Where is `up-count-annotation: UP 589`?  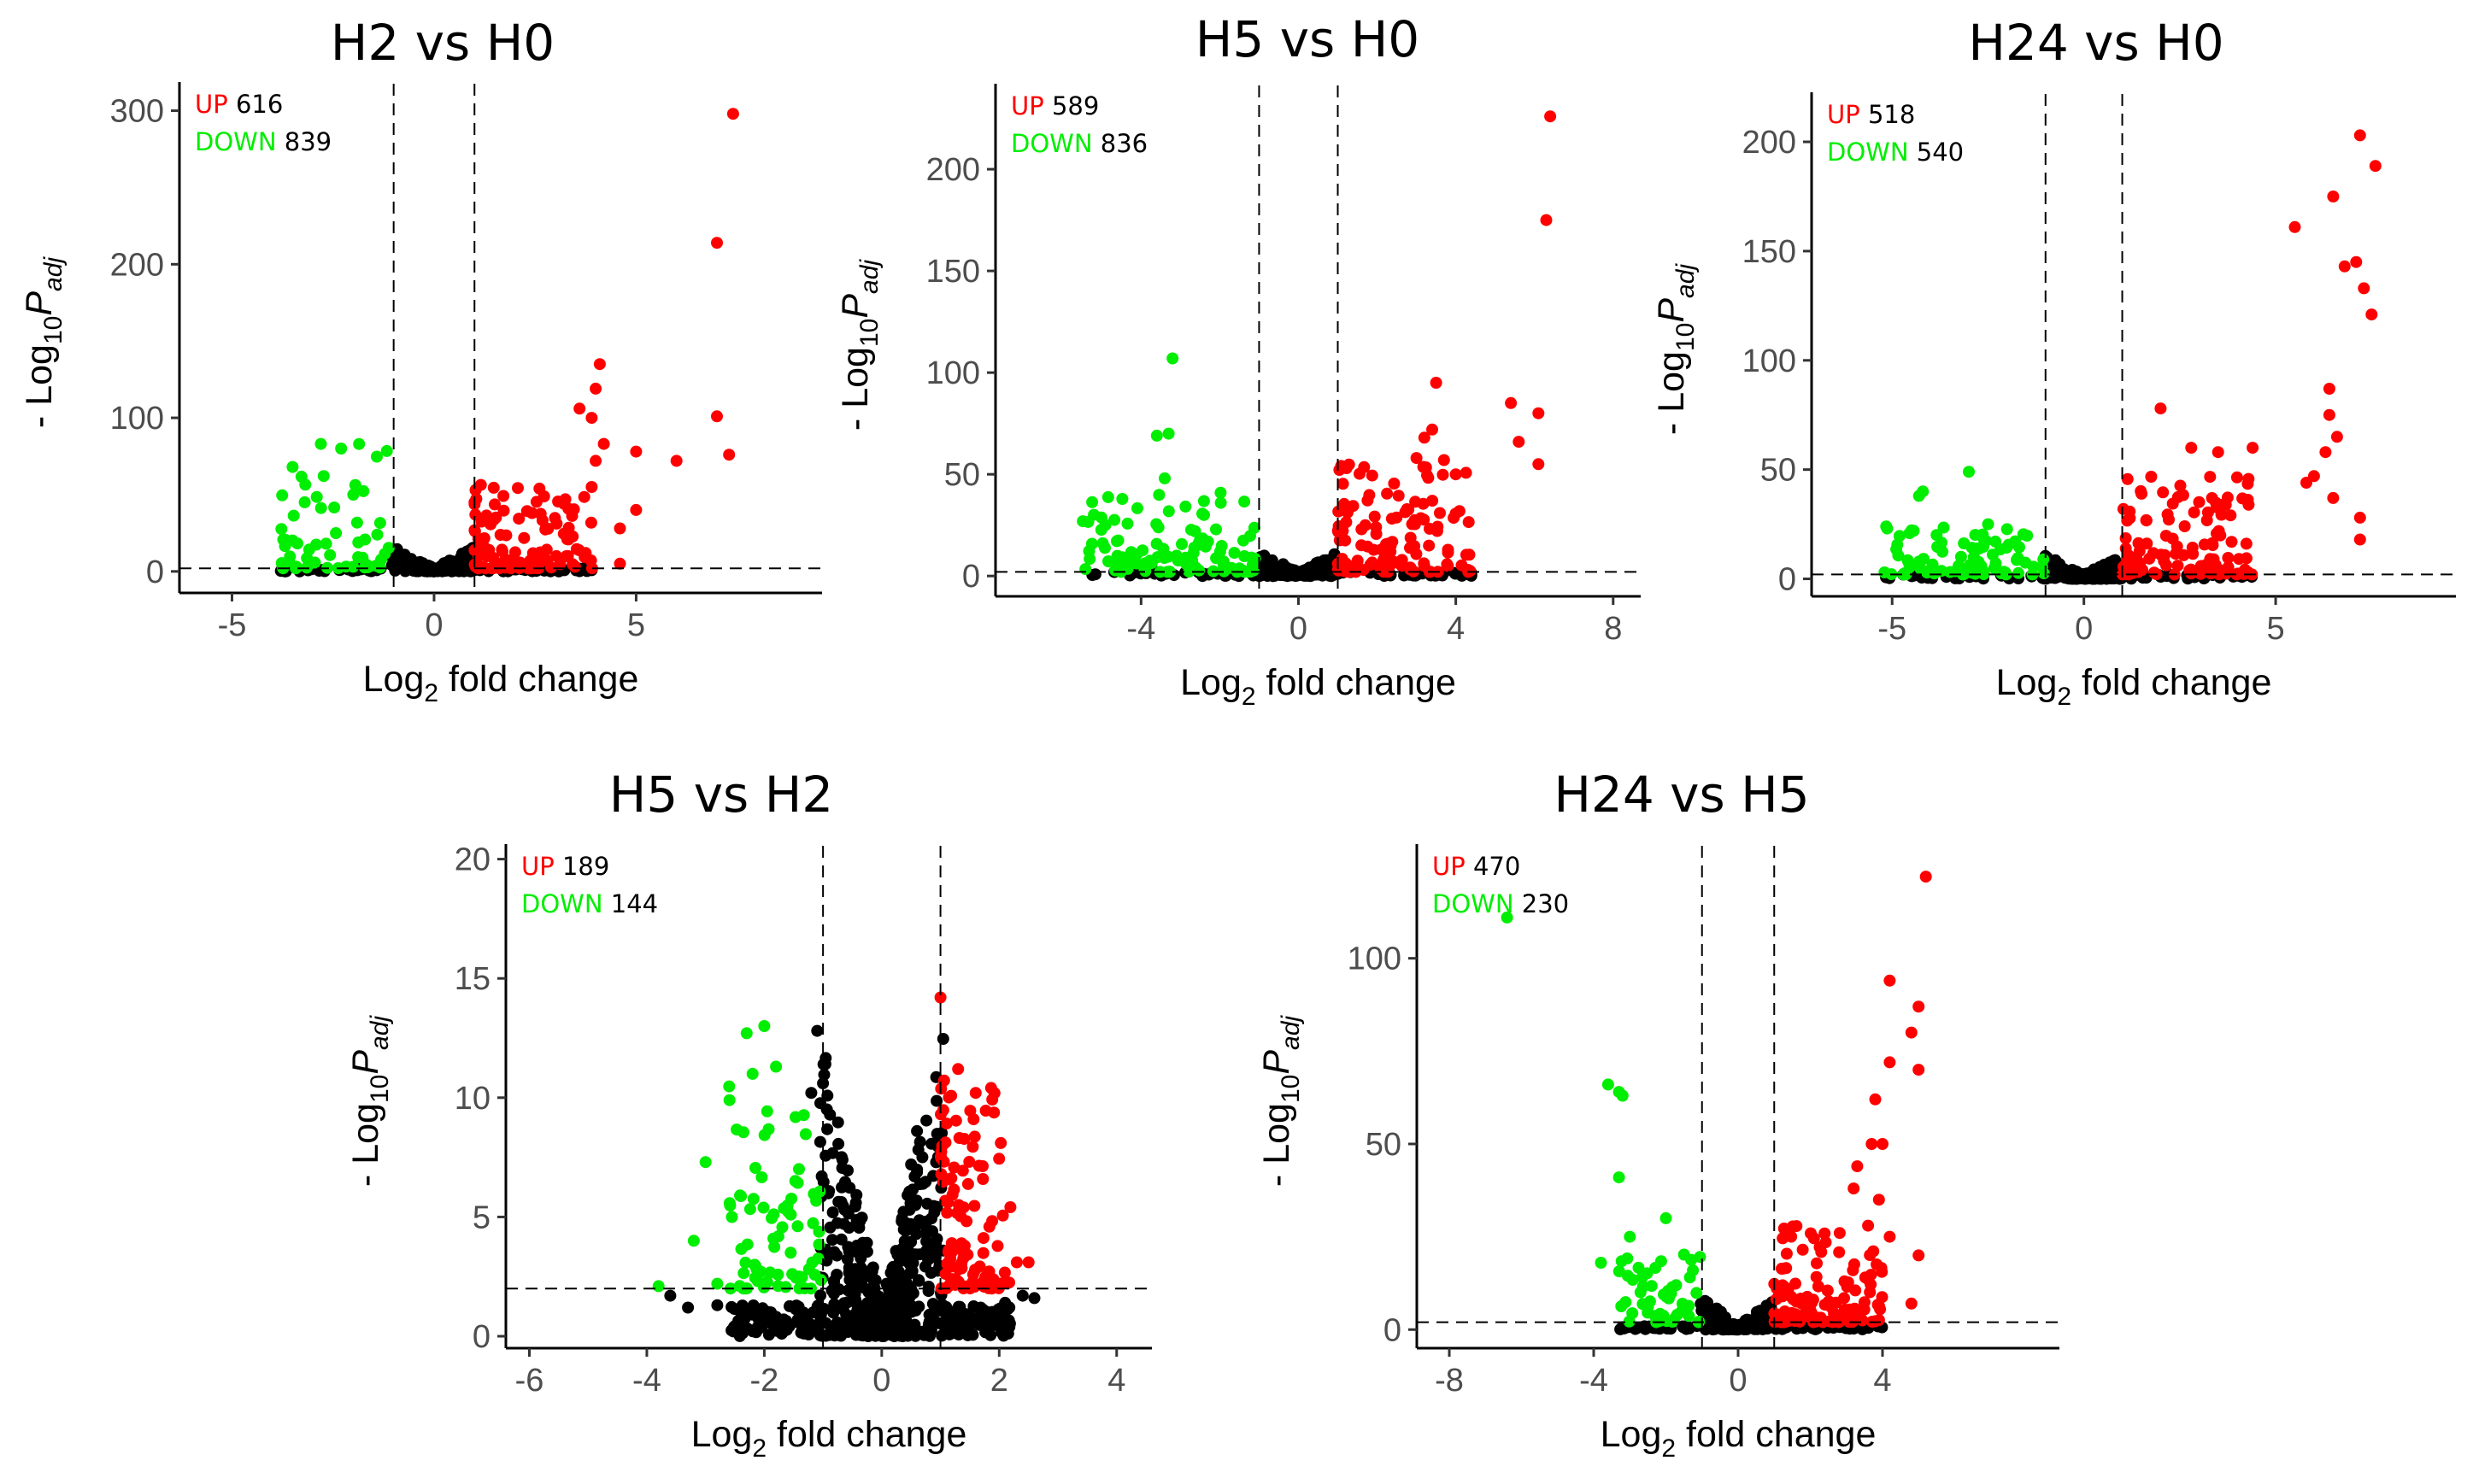
up-count-annotation: UP 589 is located at coordinates (1055, 105).